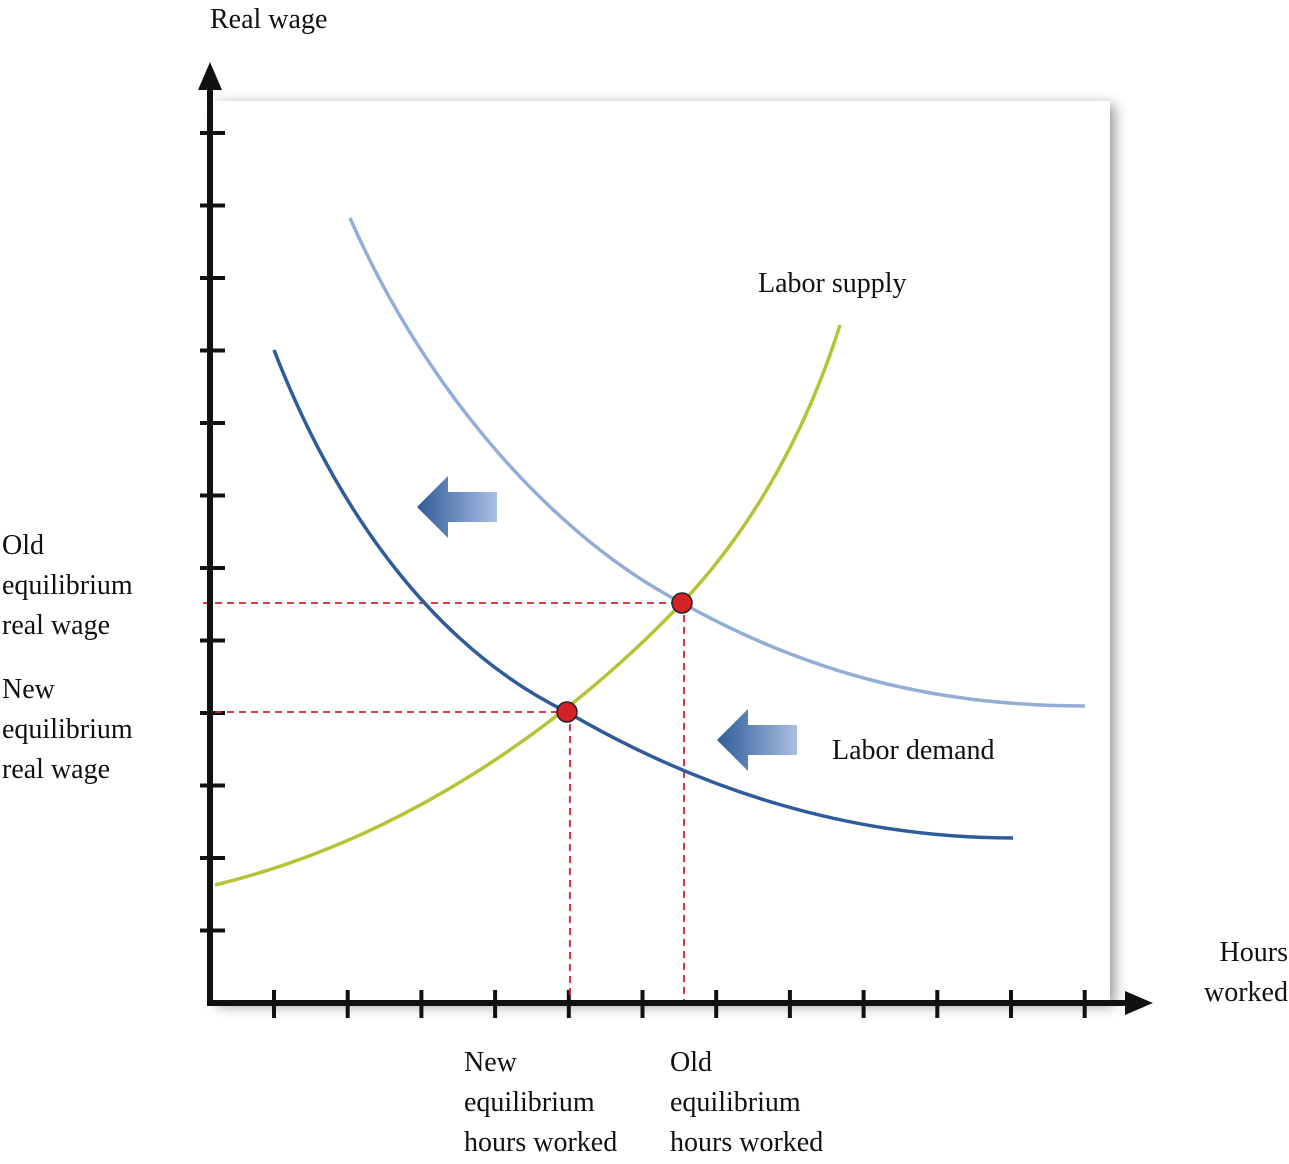 This screenshot has width=1289, height=1164. What do you see at coordinates (682, 603) in the screenshot?
I see `old-equilibrium-point` at bounding box center [682, 603].